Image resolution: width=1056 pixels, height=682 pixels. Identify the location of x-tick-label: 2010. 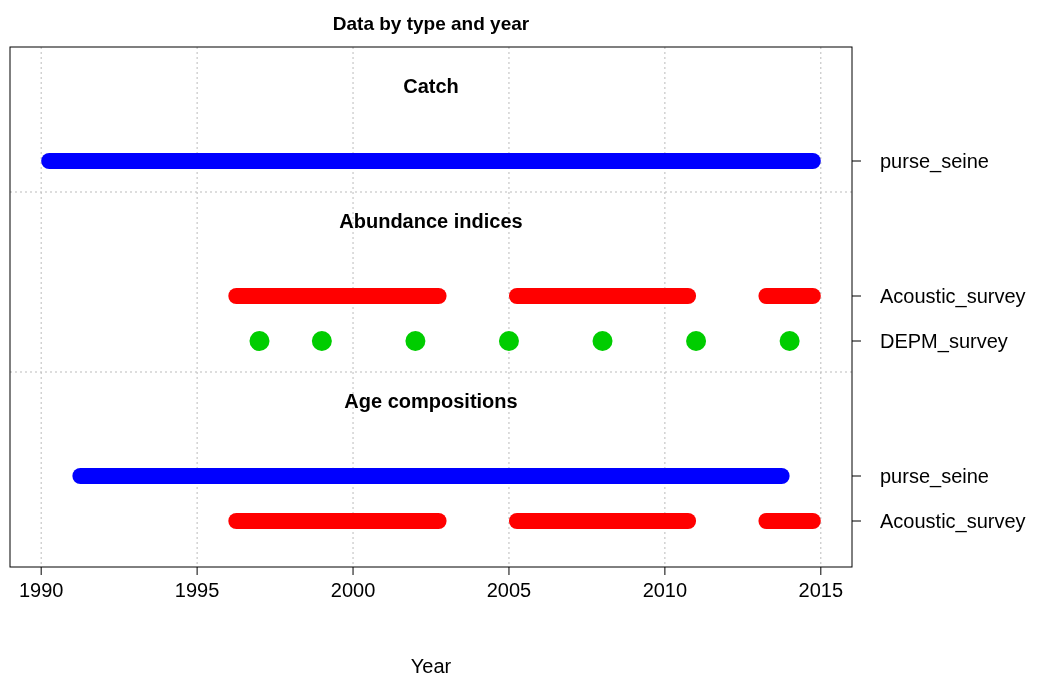
(665, 590).